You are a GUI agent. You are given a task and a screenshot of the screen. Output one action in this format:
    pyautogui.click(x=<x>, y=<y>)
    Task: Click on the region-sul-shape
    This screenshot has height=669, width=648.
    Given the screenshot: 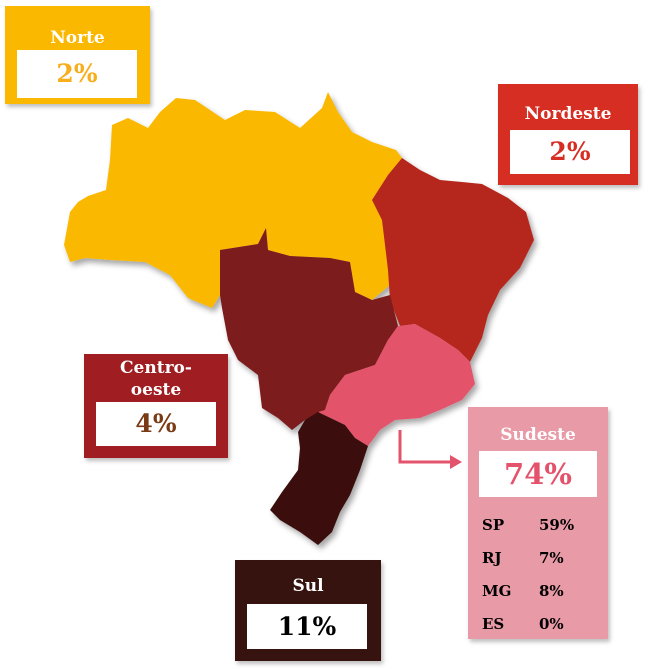 What is the action you would take?
    pyautogui.click(x=319, y=478)
    